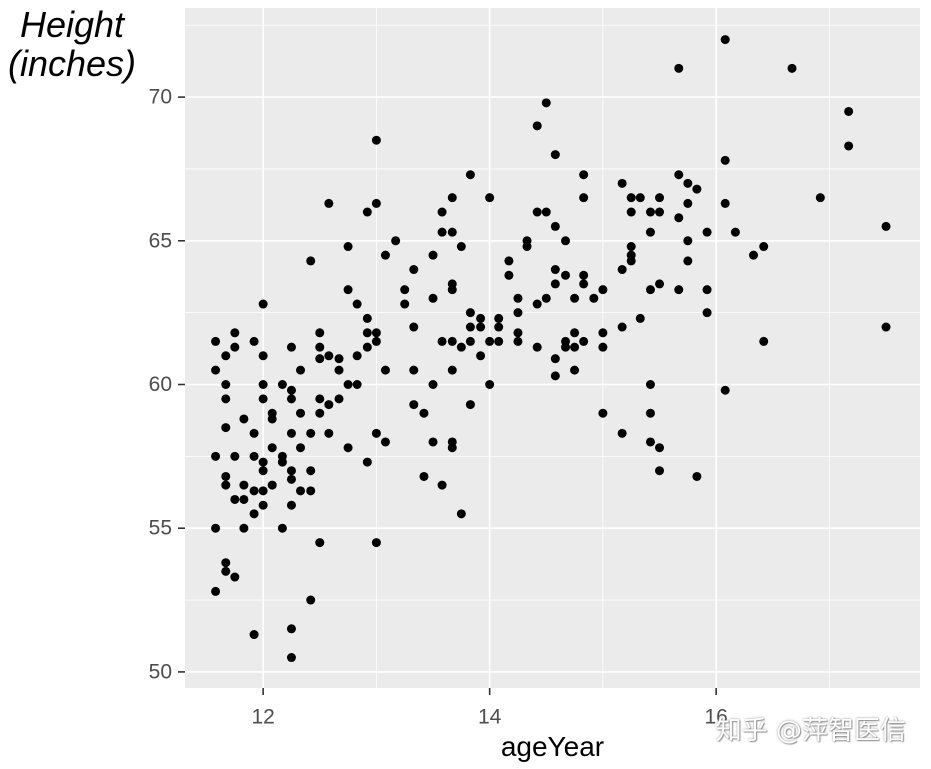 The image size is (931, 769). I want to click on x-axis-title: ageYear, so click(552, 746).